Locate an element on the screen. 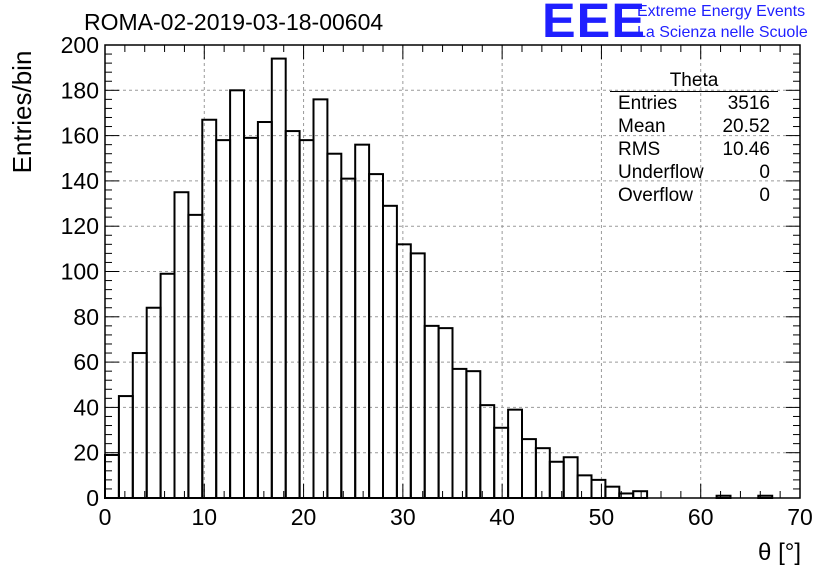 This screenshot has height=572, width=836. stats-label: Overflow is located at coordinates (655, 195).